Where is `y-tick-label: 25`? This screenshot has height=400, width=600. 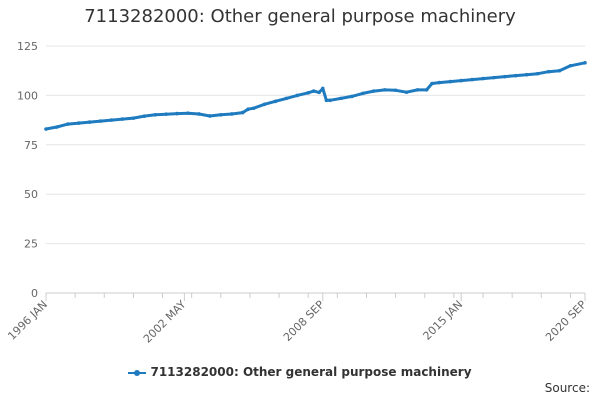
y-tick-label: 25 is located at coordinates (31, 244).